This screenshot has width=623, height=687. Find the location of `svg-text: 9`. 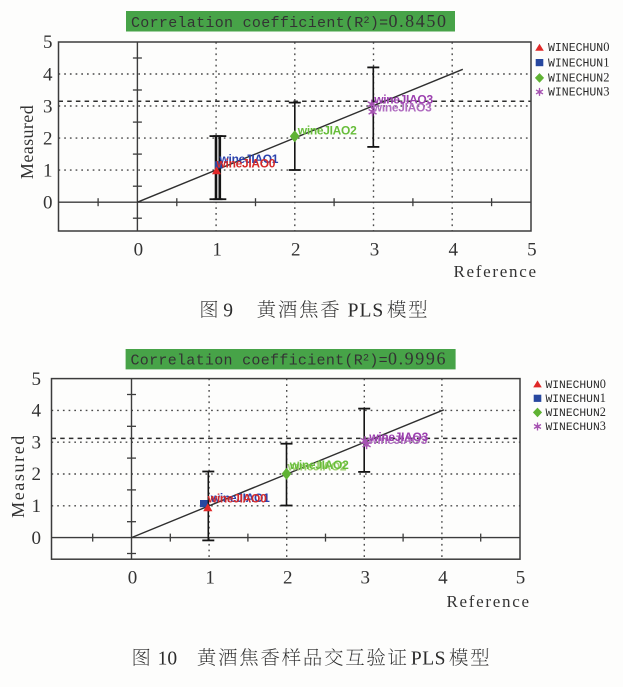

svg-text: 9 is located at coordinates (228, 311).